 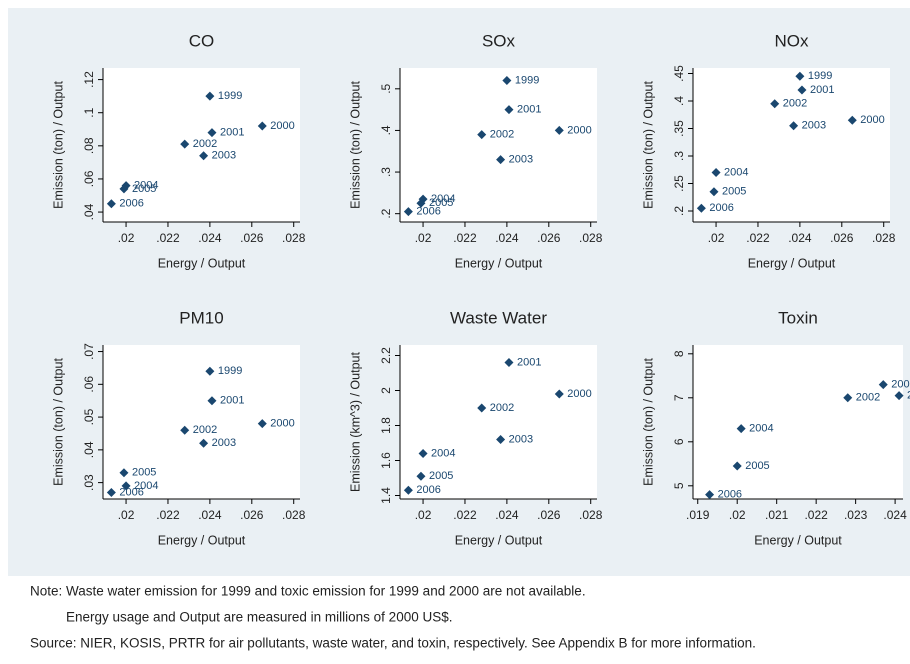 What do you see at coordinates (499, 40) in the screenshot?
I see `panel-title: SOx` at bounding box center [499, 40].